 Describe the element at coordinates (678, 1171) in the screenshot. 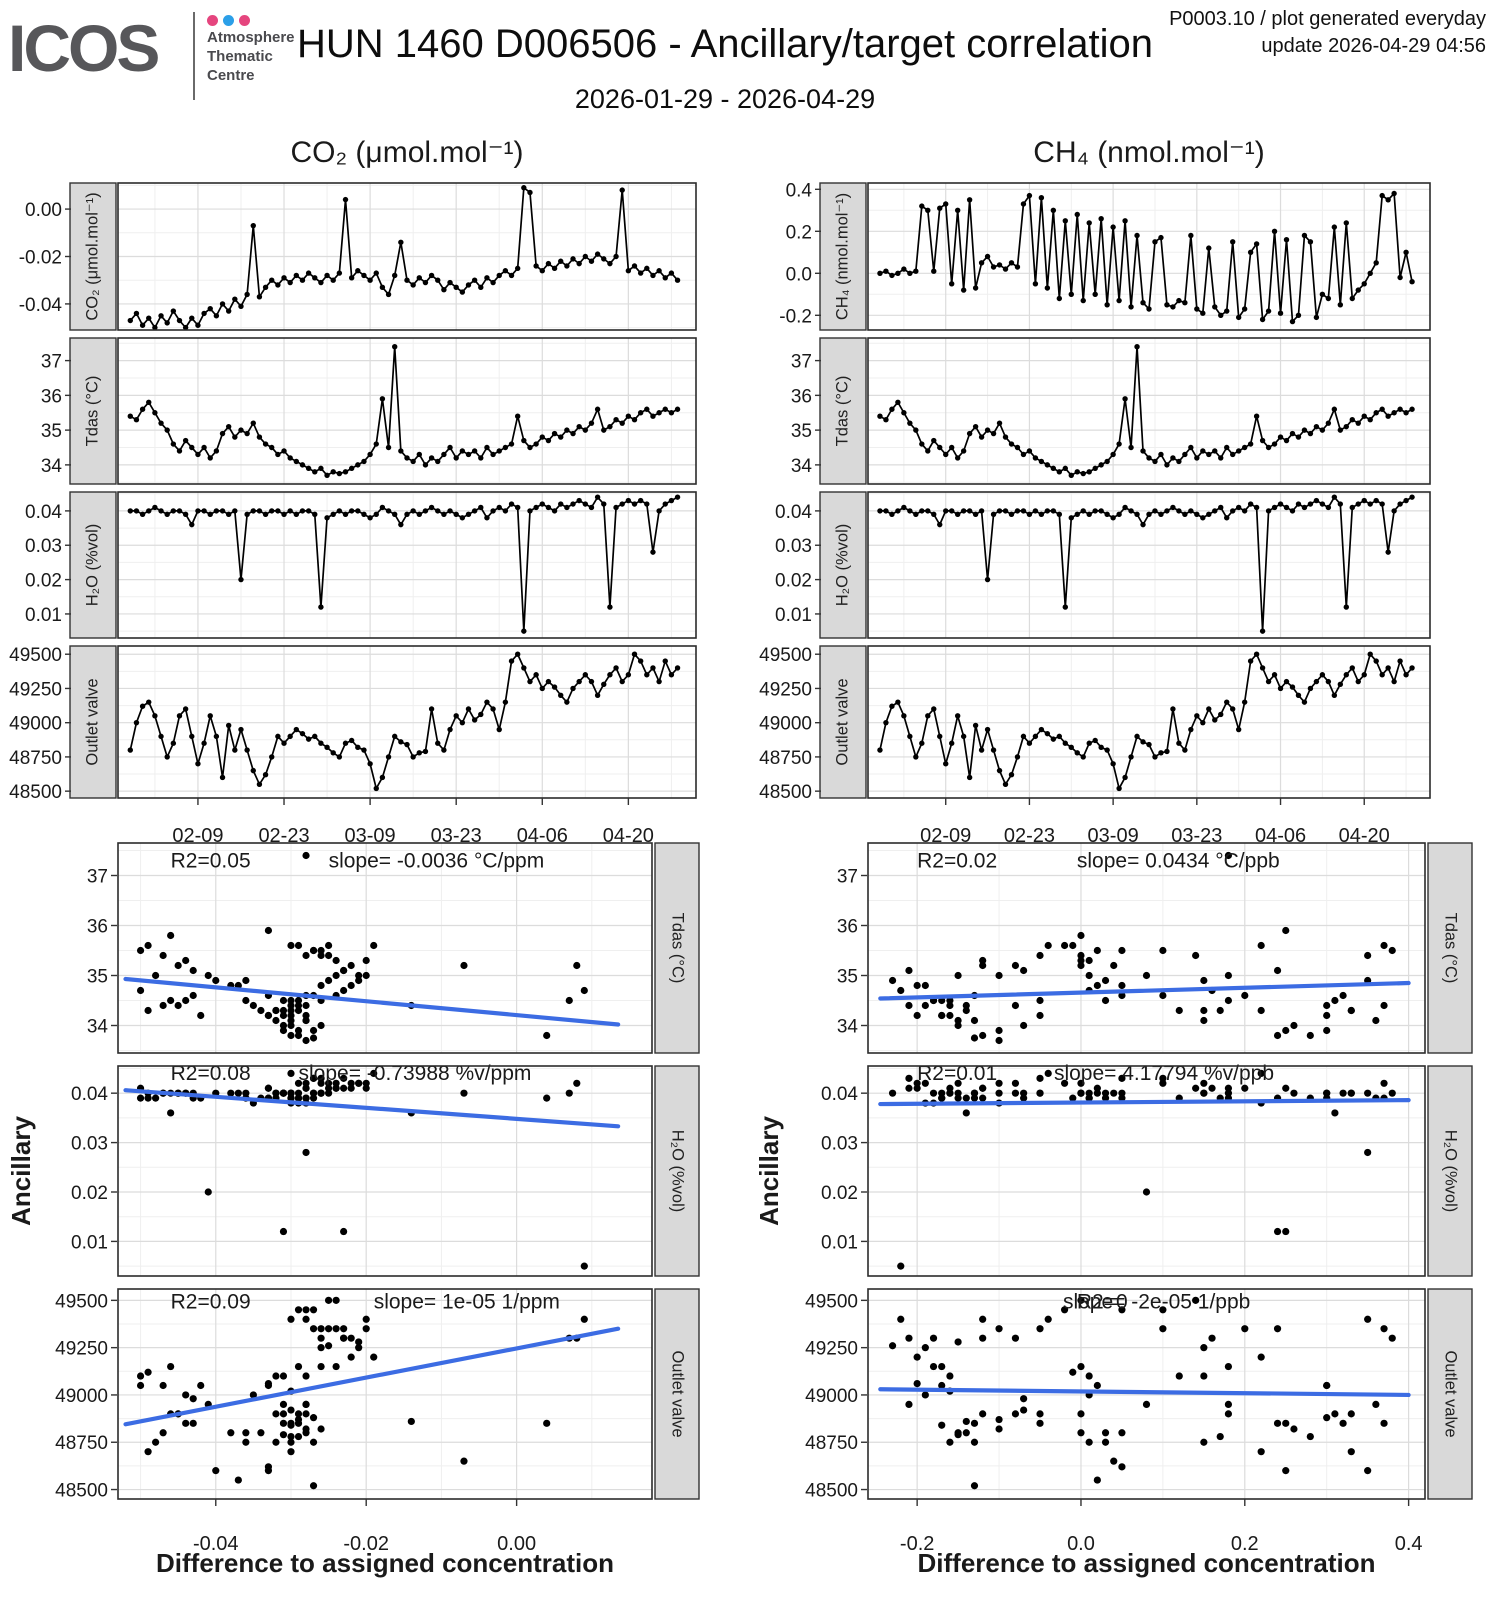

I see `strip-label: H₂O (%vol)` at that location.